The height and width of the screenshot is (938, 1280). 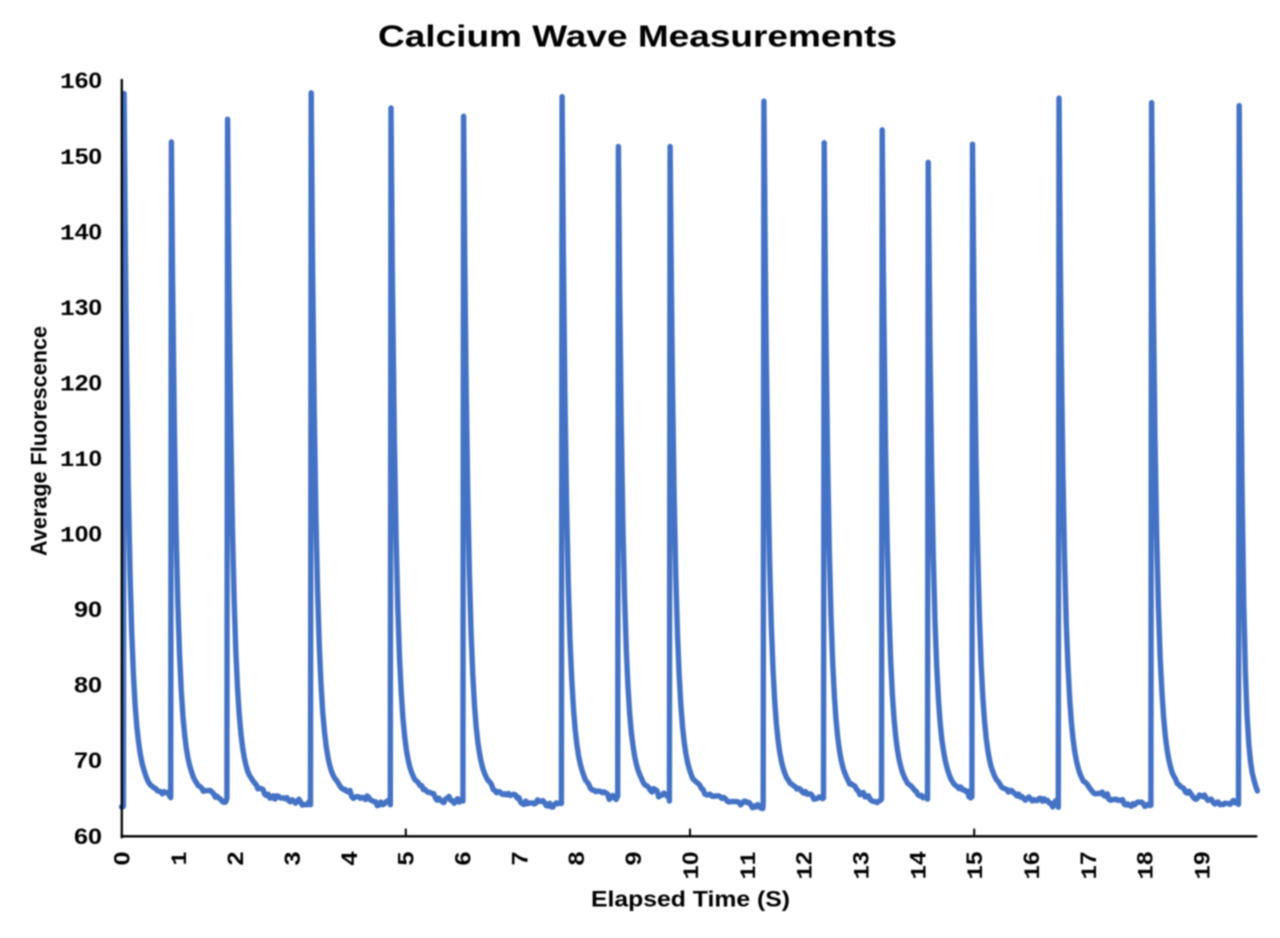 I want to click on svg-text: Average Fluorescence, so click(x=39, y=441).